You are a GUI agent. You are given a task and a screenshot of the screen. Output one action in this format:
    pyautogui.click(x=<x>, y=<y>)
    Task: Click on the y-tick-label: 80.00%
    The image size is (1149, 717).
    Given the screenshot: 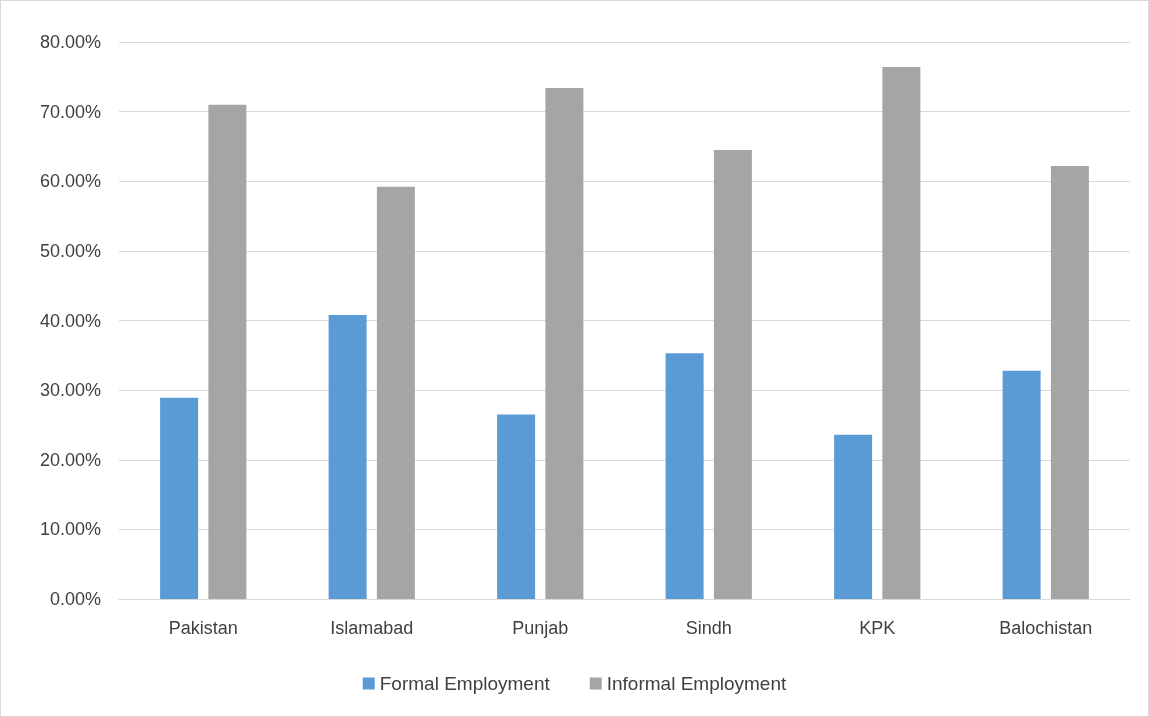 What is the action you would take?
    pyautogui.click(x=70, y=42)
    